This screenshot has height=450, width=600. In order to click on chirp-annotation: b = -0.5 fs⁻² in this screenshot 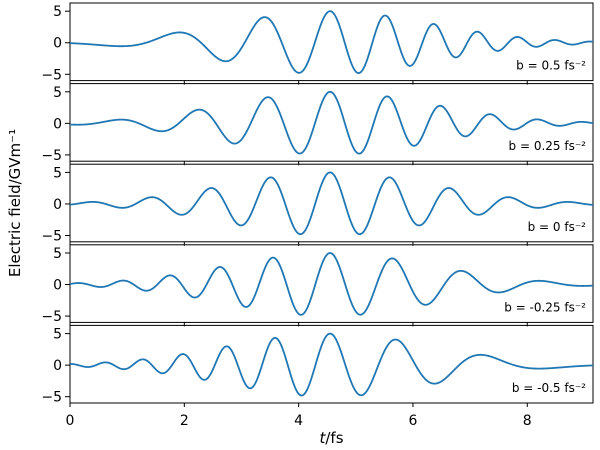, I will do `click(549, 388)`.